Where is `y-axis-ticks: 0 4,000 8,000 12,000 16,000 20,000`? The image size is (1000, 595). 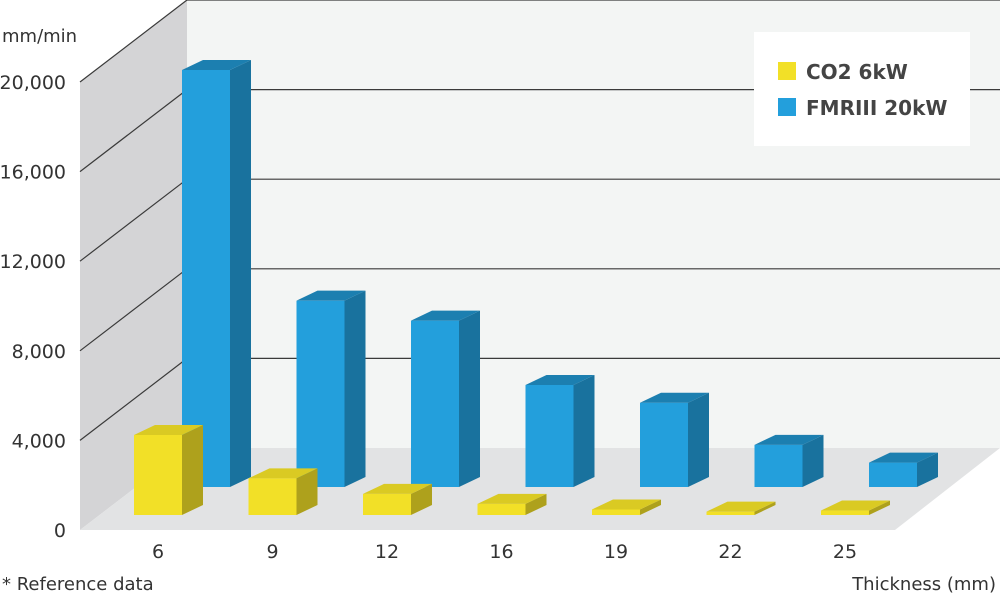 y-axis-ticks: 0 4,000 8,000 12,000 16,000 20,000 is located at coordinates (33, 307).